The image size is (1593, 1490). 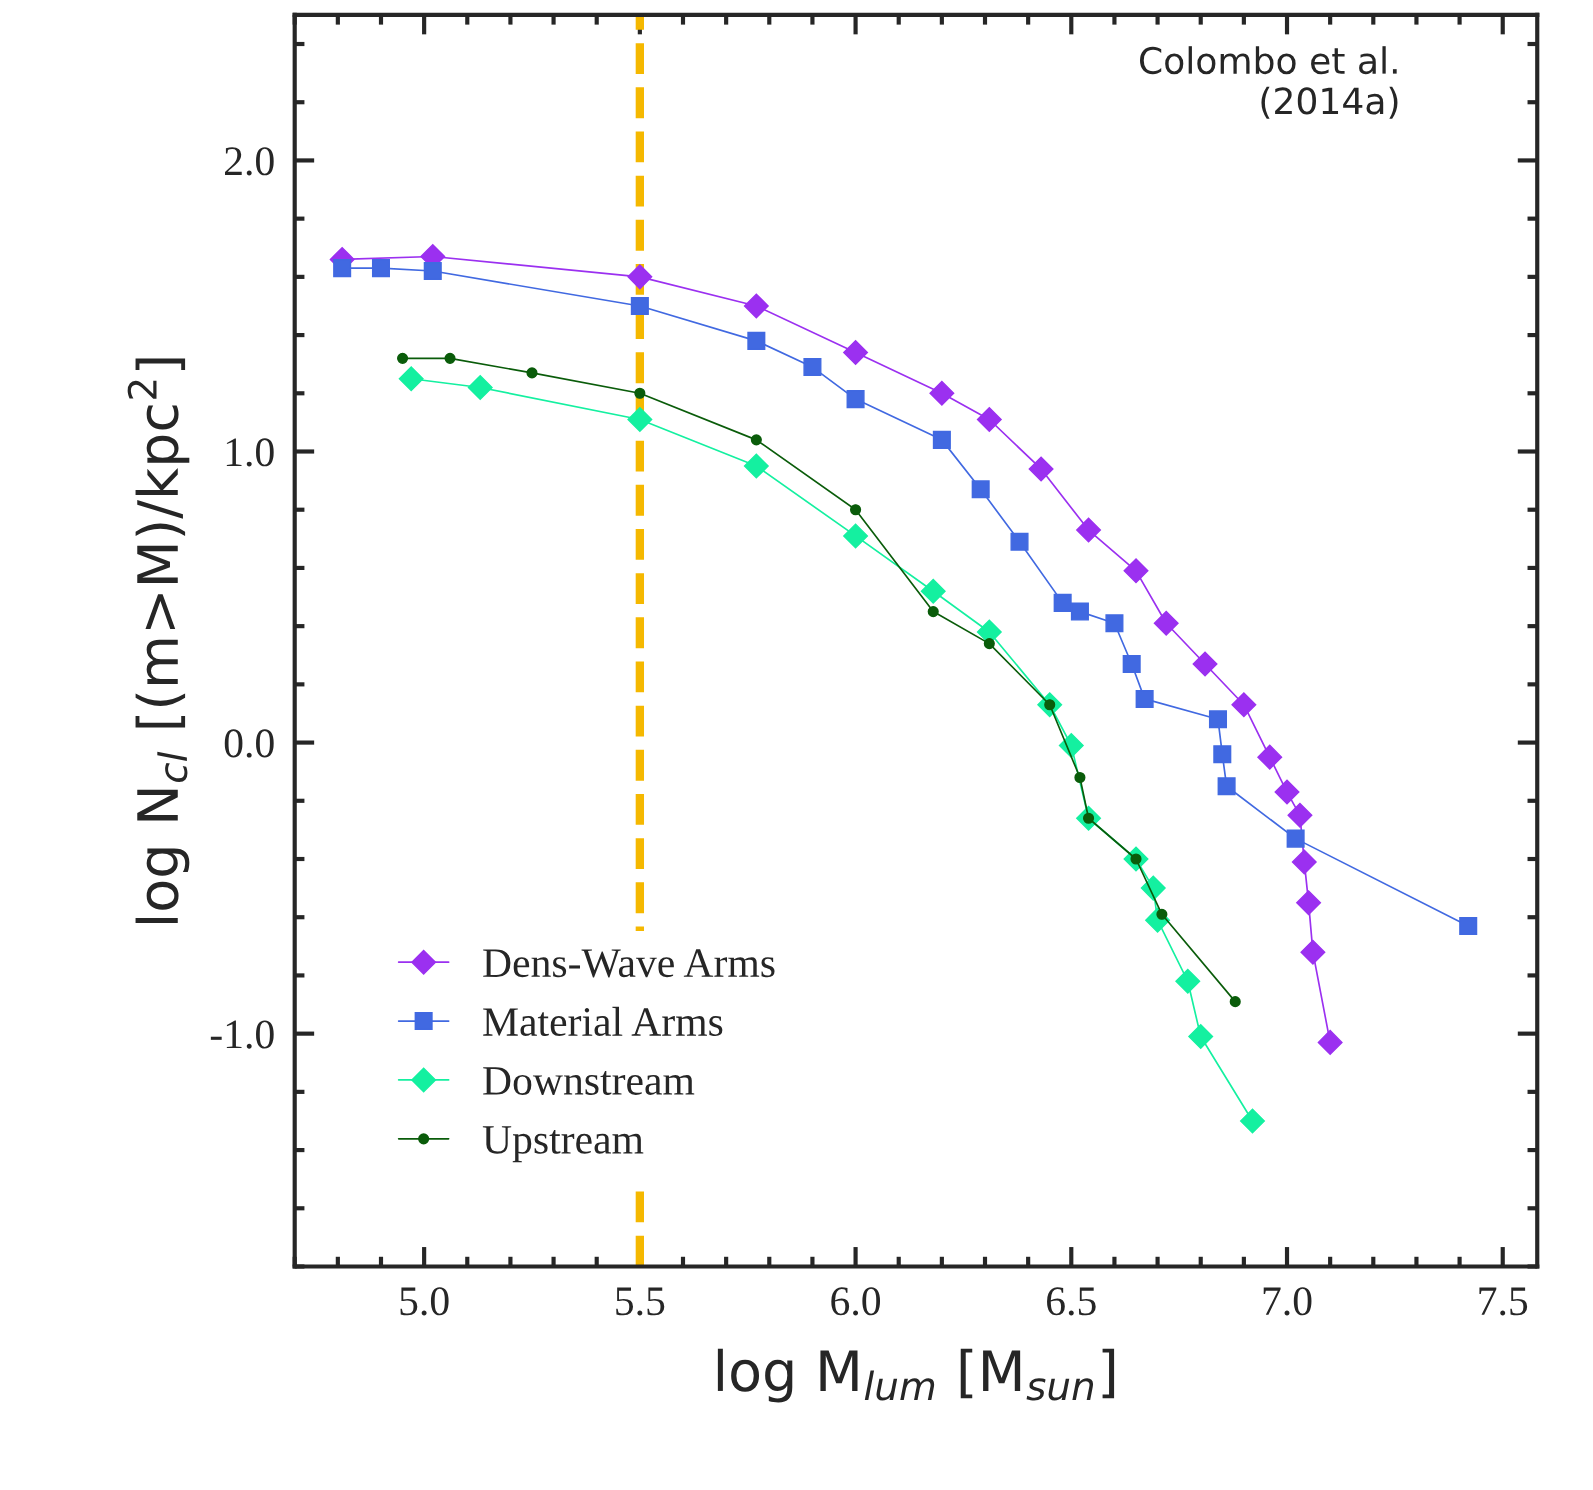 I want to click on y-tick-label: 1.0, so click(x=250, y=452).